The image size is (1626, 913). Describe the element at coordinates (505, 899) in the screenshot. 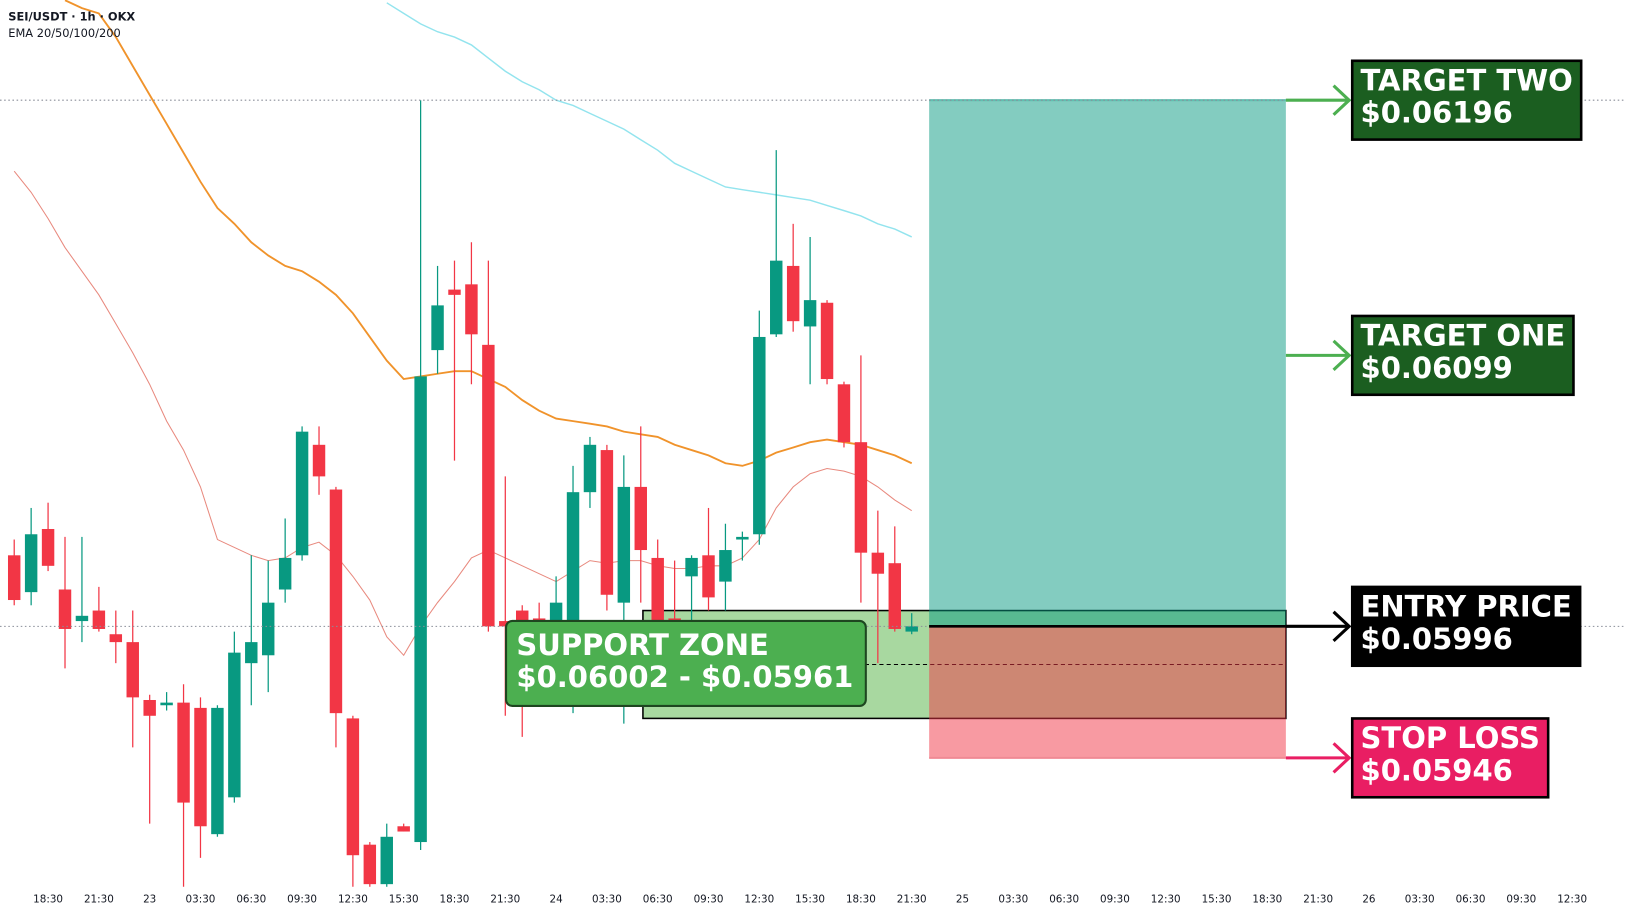

I see `x-tick-label: 21:30` at that location.